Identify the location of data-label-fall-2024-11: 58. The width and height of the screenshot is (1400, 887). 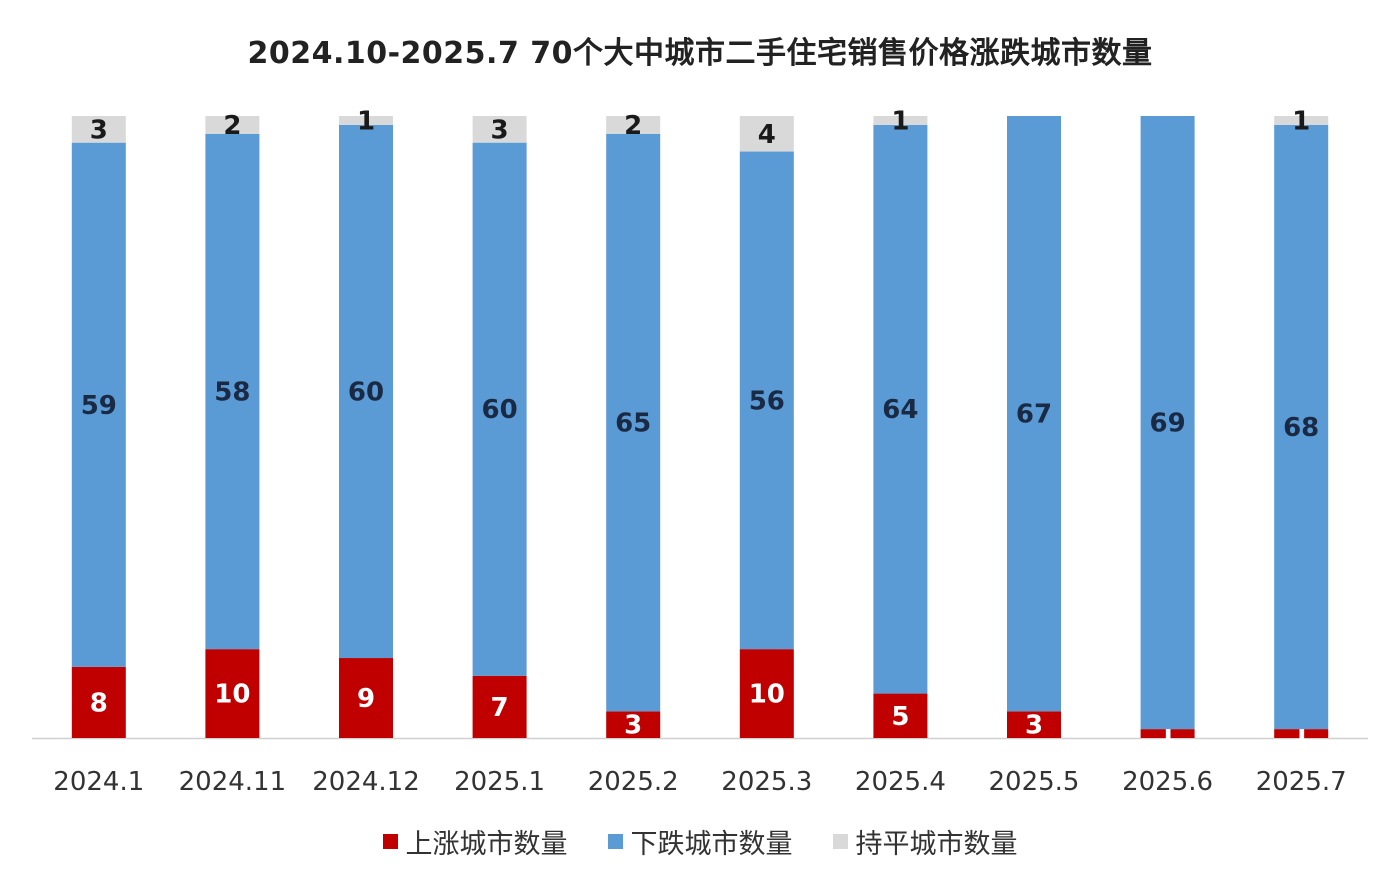
(232, 392).